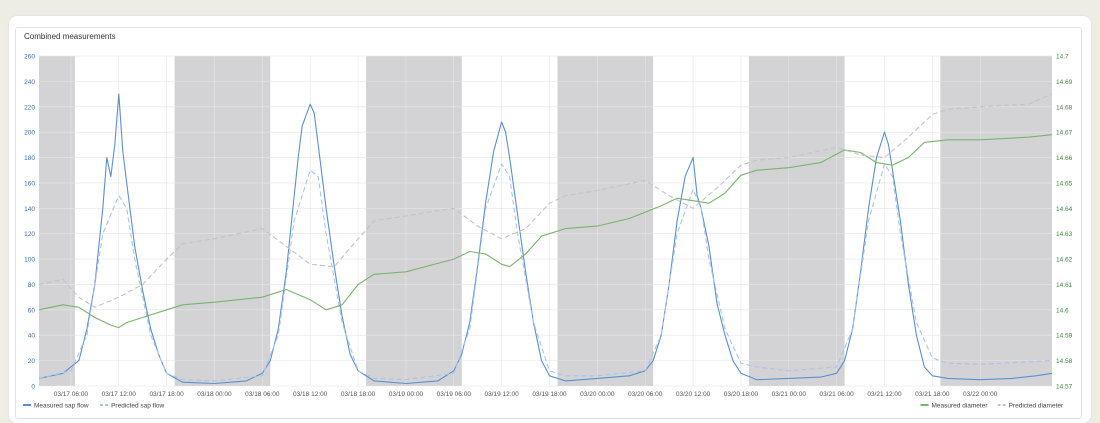 The height and width of the screenshot is (423, 1100). Describe the element at coordinates (1064, 336) in the screenshot. I see `y-right-tick: 14.59` at that location.